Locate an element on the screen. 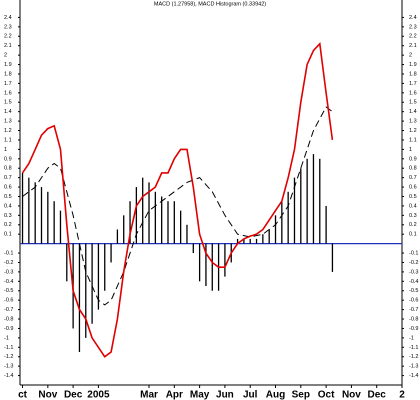  y-tick-label-right: 0.6 is located at coordinates (413, 188).